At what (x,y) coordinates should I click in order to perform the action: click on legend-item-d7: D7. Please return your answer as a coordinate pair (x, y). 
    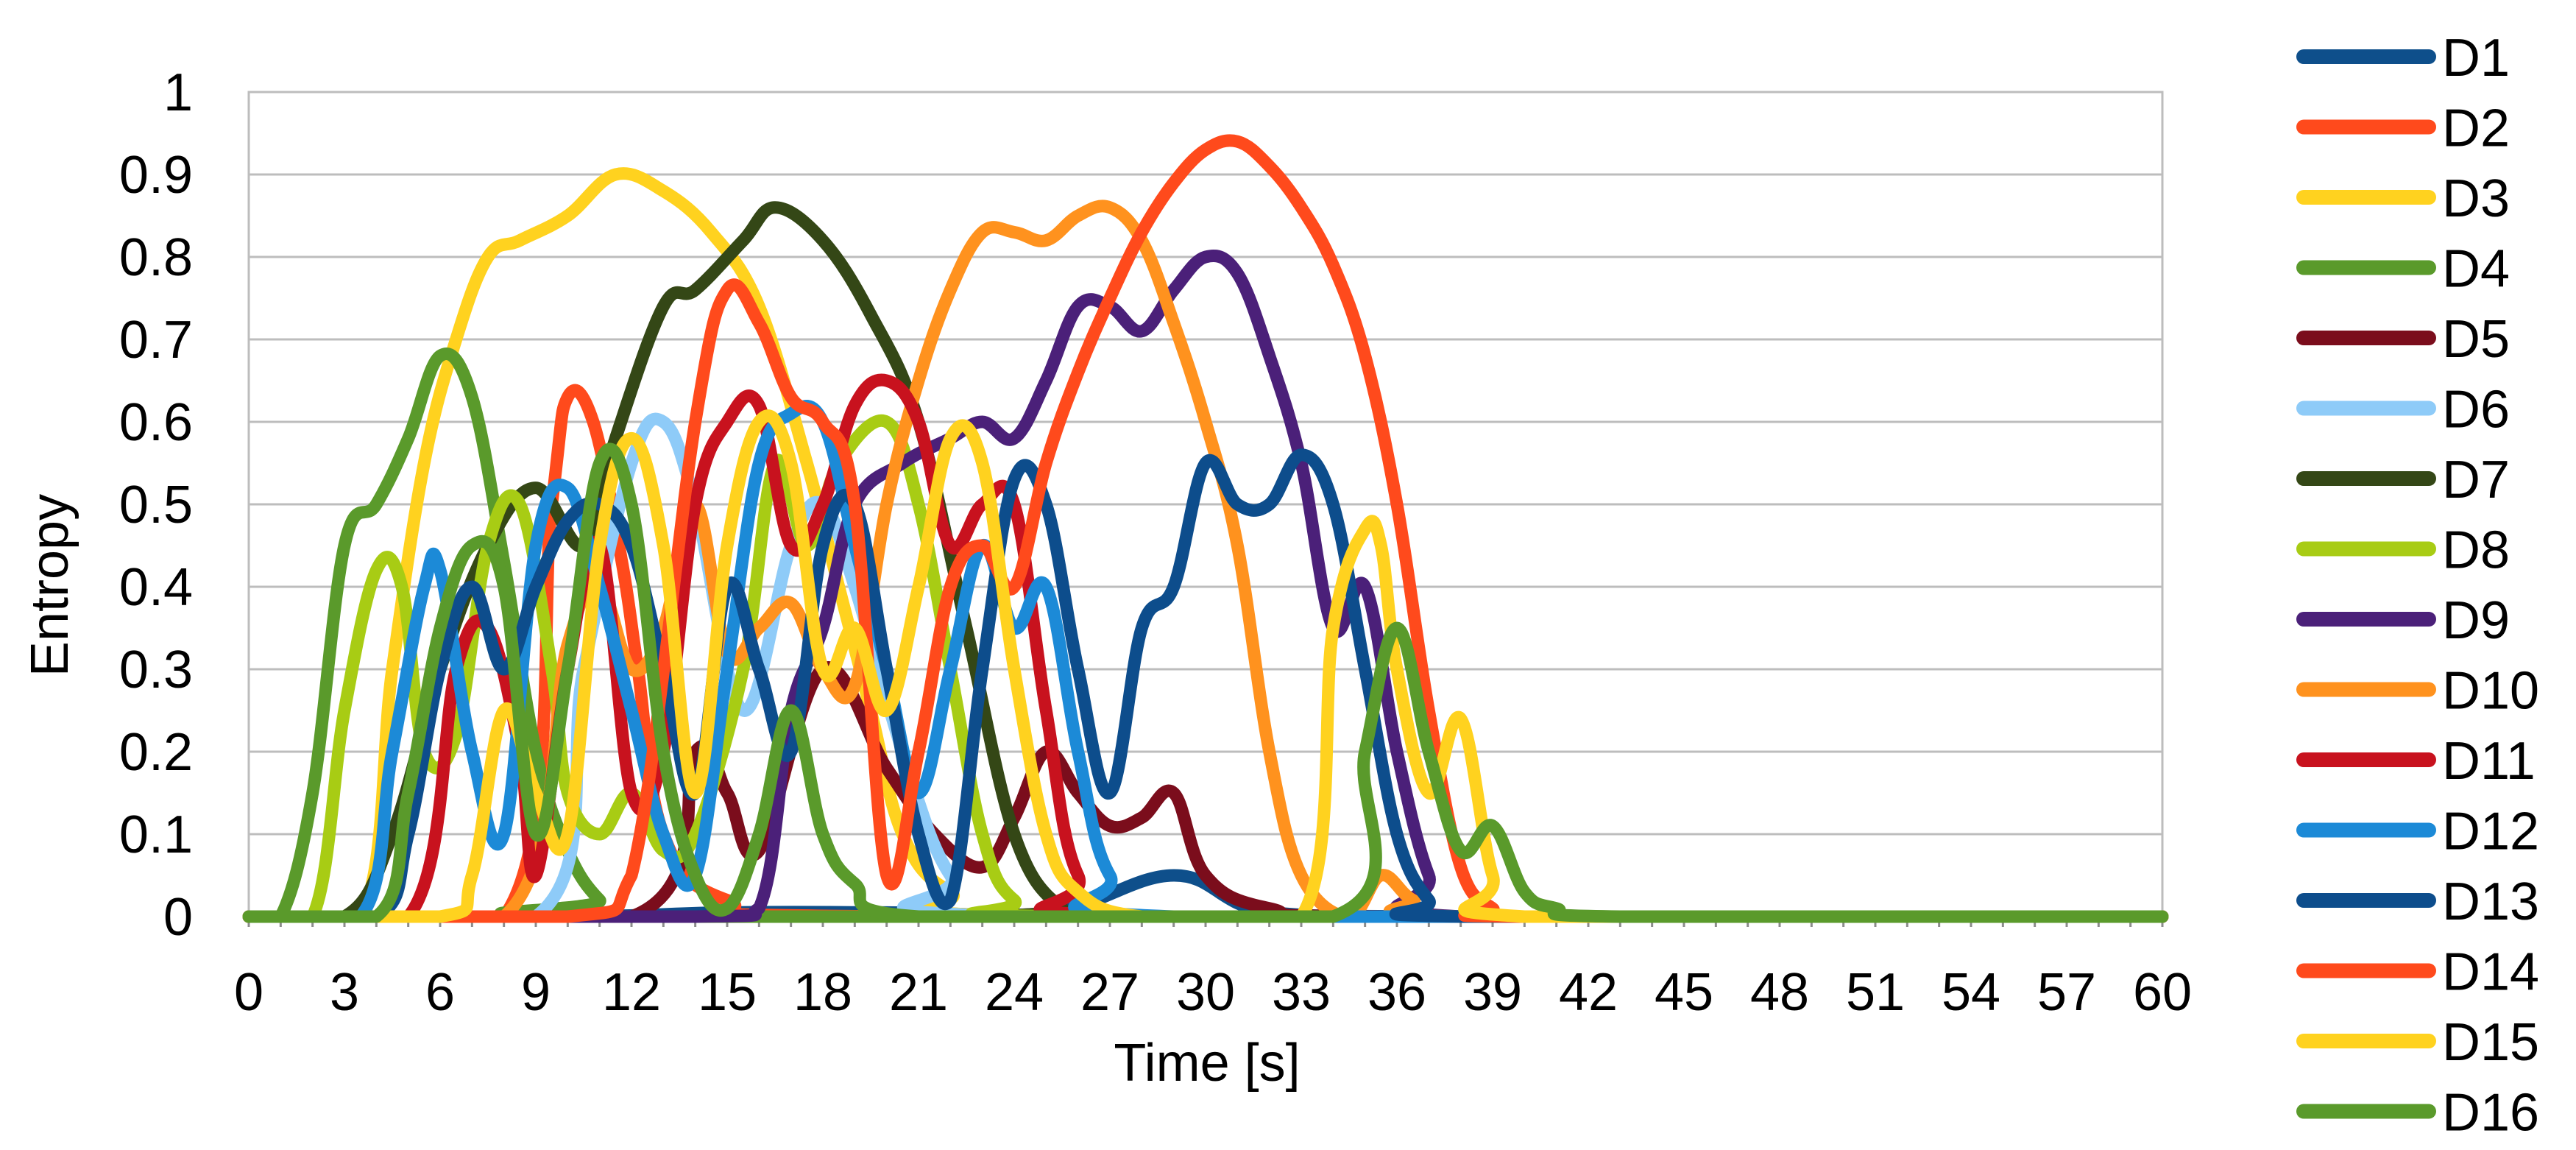
    Looking at the image, I should click on (2403, 480).